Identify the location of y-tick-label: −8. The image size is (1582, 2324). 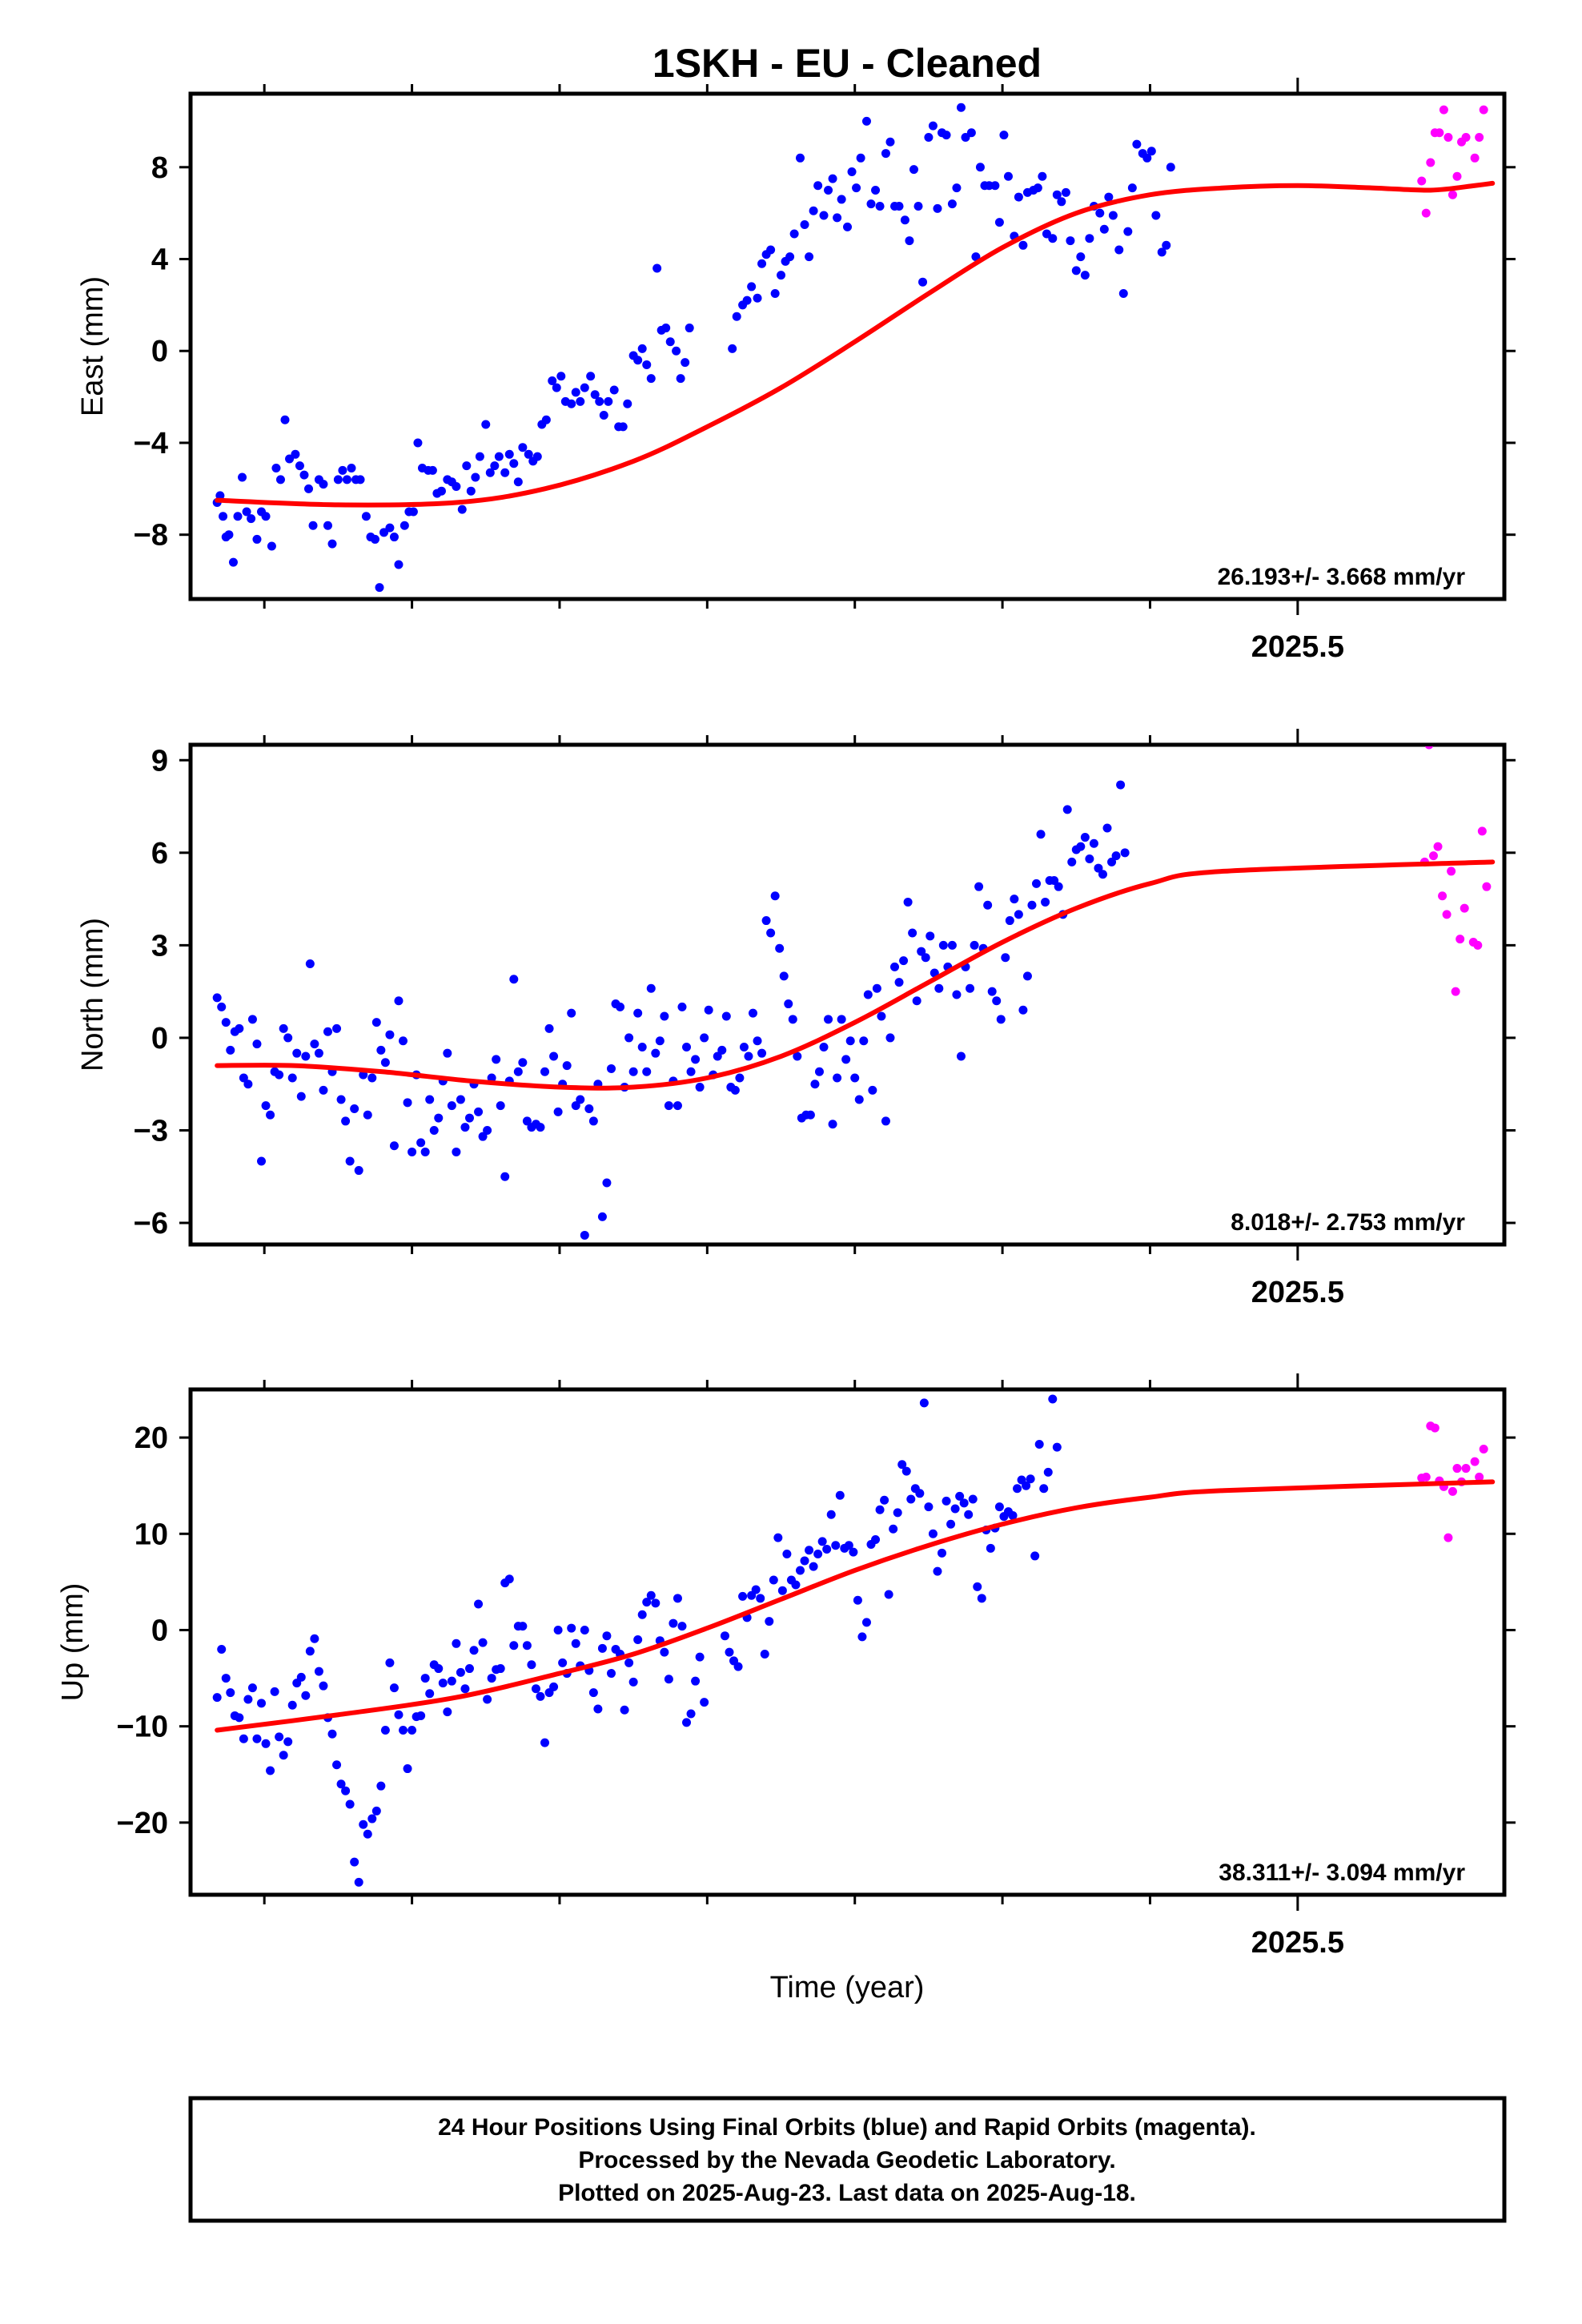
(151, 536).